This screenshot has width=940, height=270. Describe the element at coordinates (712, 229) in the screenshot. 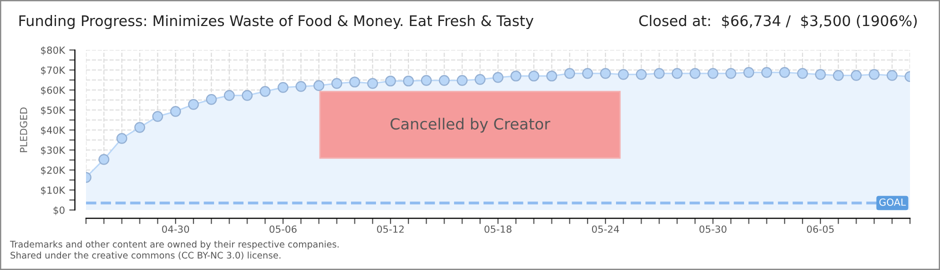

I see `x-tick-label: 05-30` at that location.